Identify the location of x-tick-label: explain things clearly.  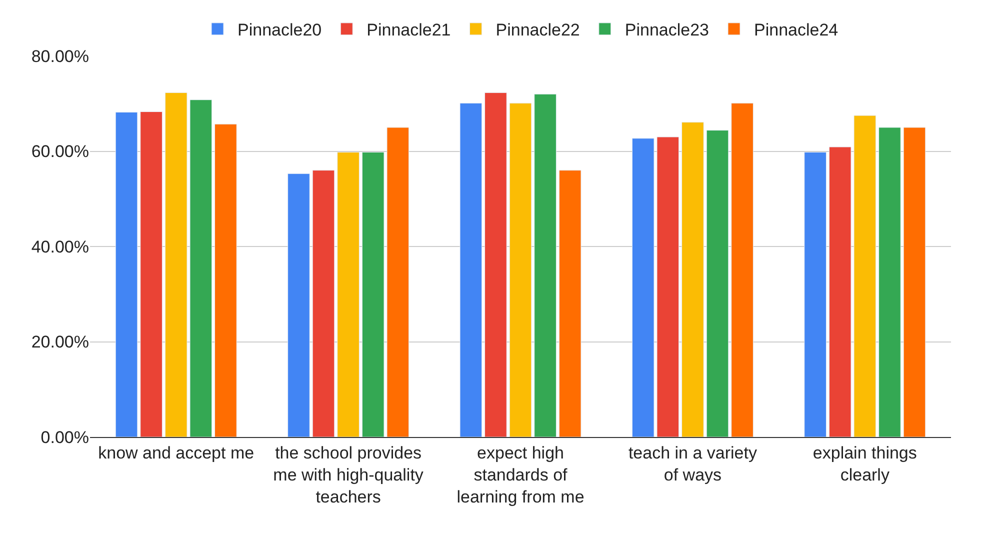
(864, 463).